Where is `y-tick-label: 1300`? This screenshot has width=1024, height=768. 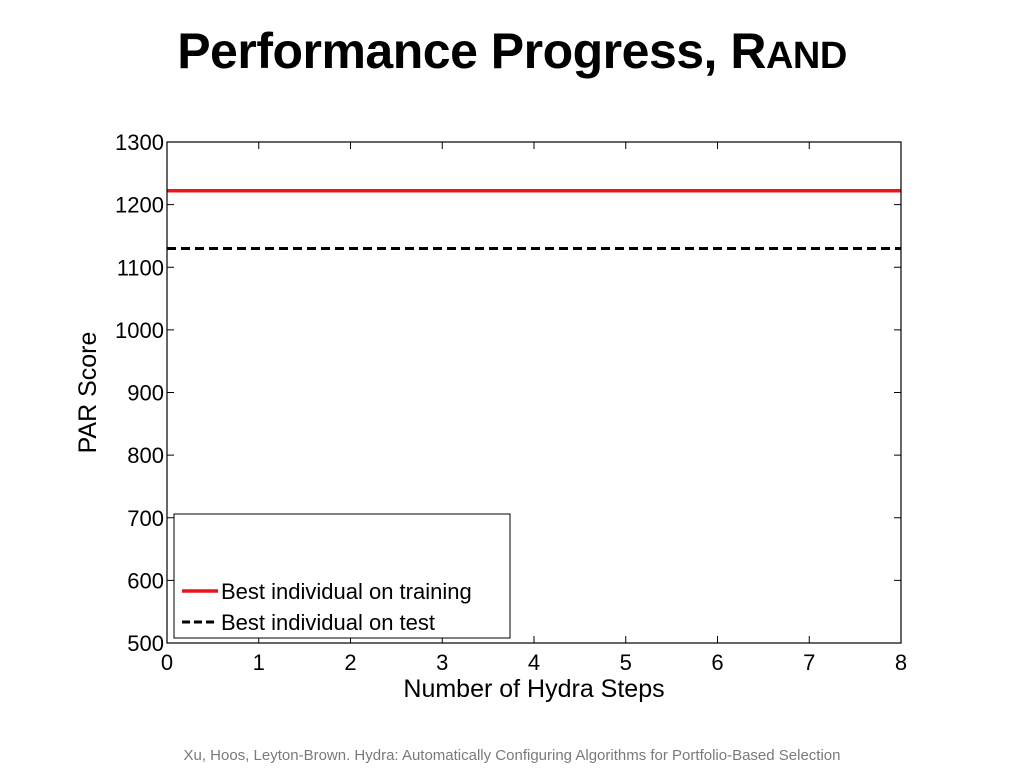 y-tick-label: 1300 is located at coordinates (139, 142).